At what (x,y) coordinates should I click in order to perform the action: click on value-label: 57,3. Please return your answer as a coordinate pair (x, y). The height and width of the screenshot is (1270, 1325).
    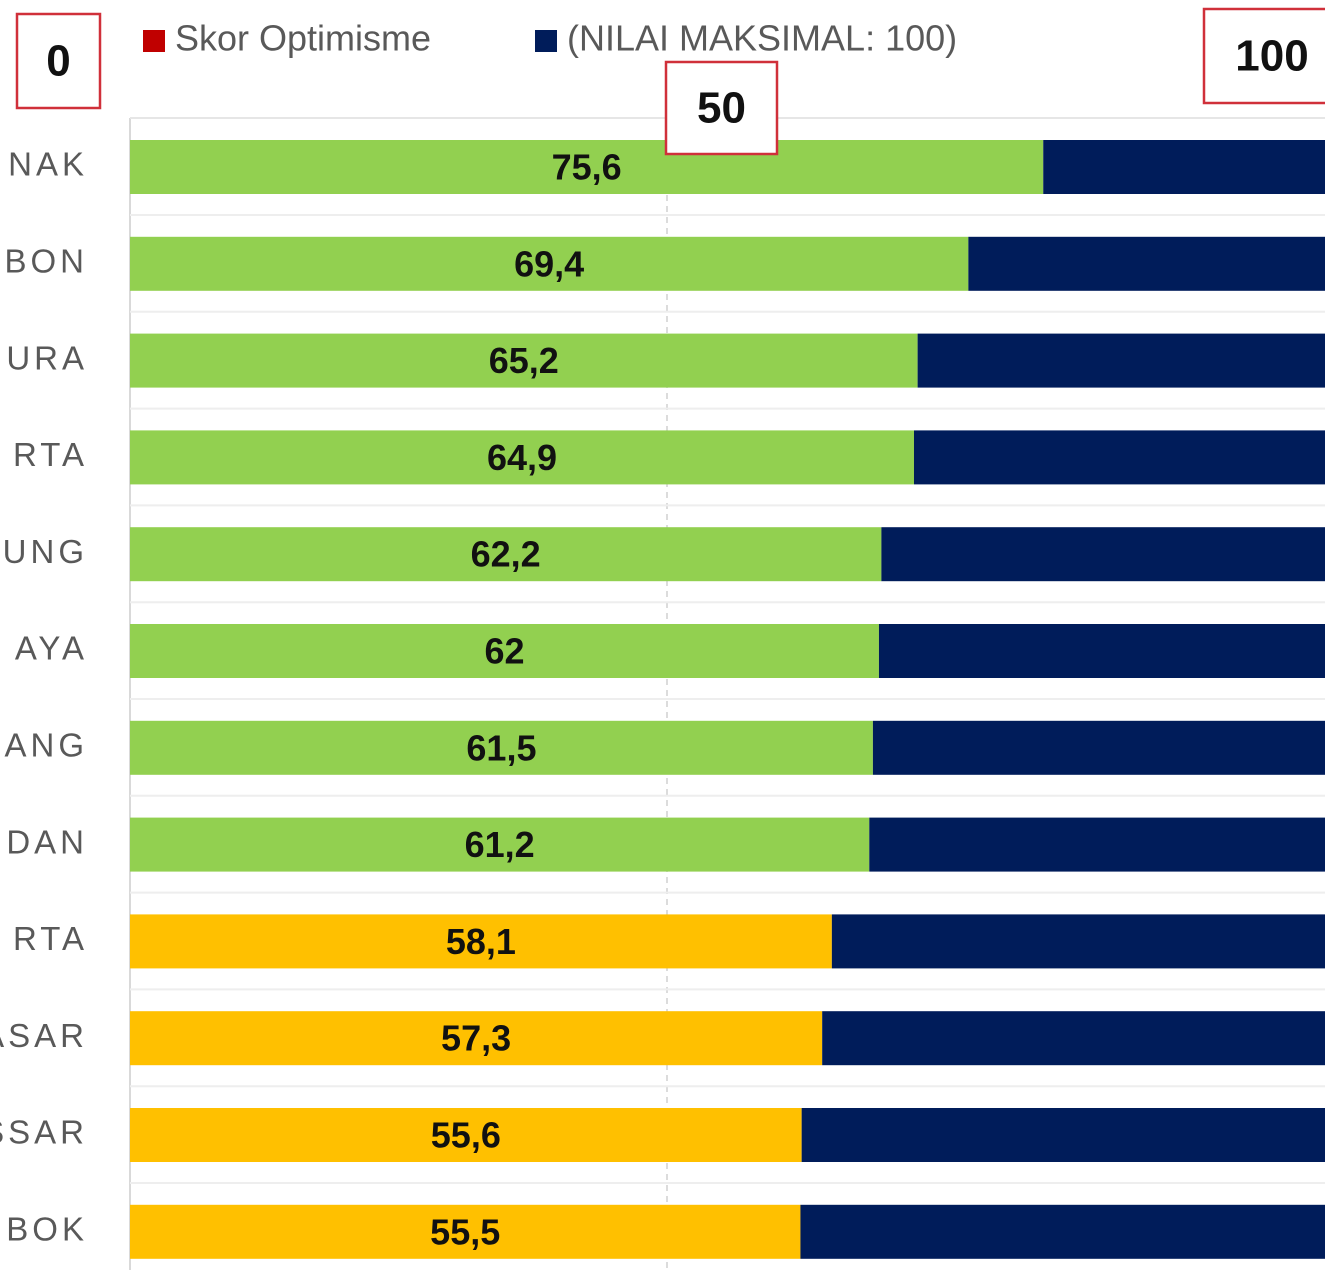
    Looking at the image, I should click on (476, 1038).